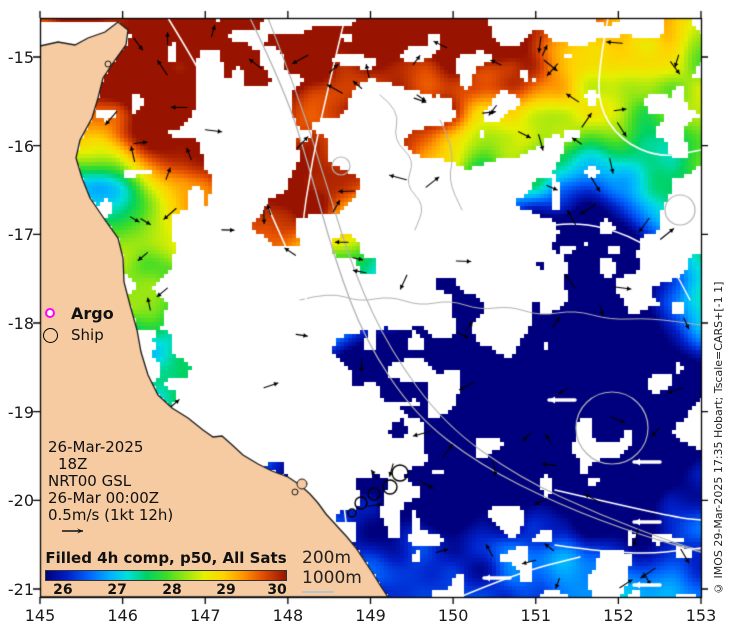 The image size is (742, 634). I want to click on colorbar-tick-labels: 26 27 28 29 30, so click(166, 590).